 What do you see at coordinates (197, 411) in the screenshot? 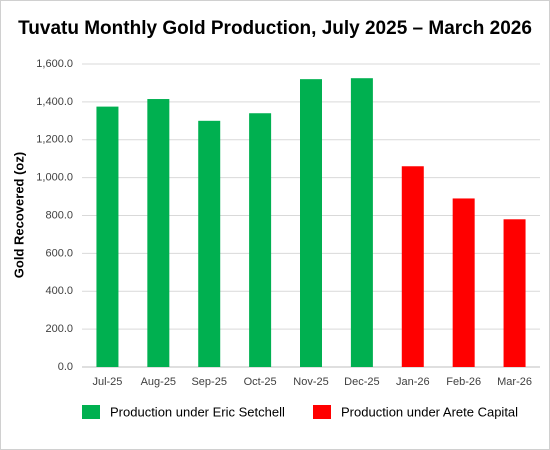
I see `legend-label: Production under Eric Setchell` at bounding box center [197, 411].